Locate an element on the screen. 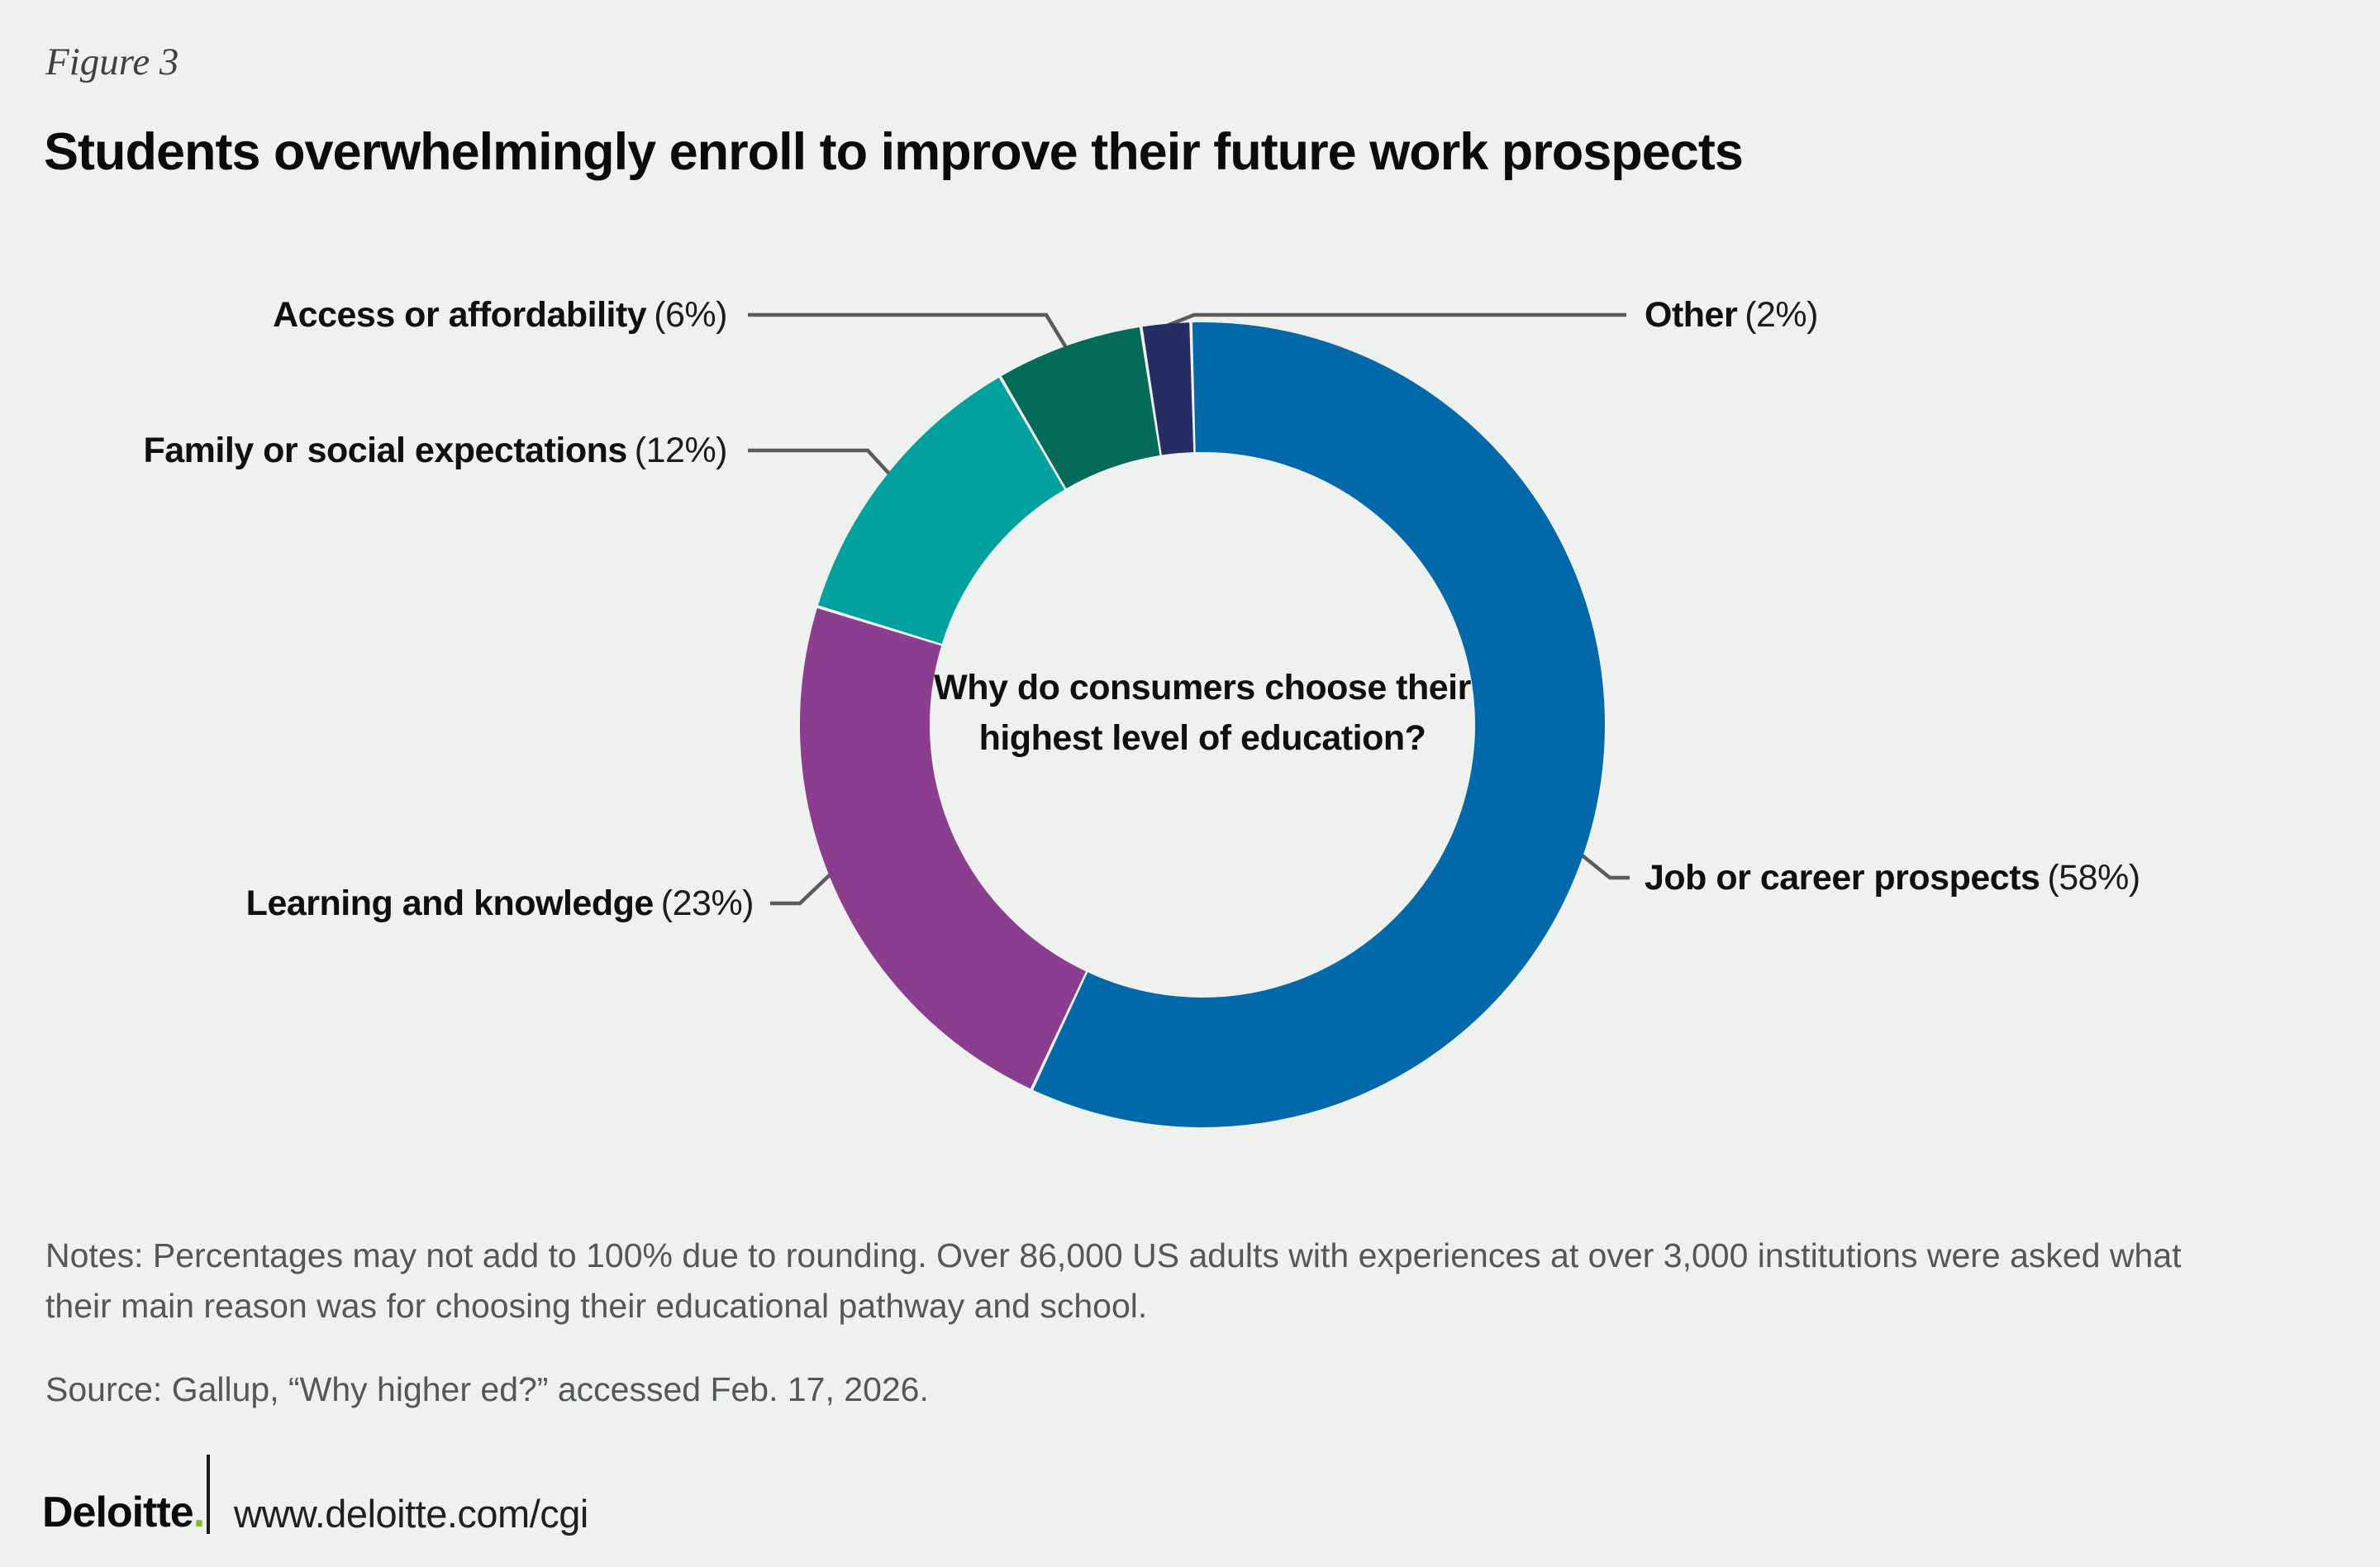 Image resolution: width=2380 pixels, height=1567 pixels. callout-other: Other (2%) is located at coordinates (1731, 314).